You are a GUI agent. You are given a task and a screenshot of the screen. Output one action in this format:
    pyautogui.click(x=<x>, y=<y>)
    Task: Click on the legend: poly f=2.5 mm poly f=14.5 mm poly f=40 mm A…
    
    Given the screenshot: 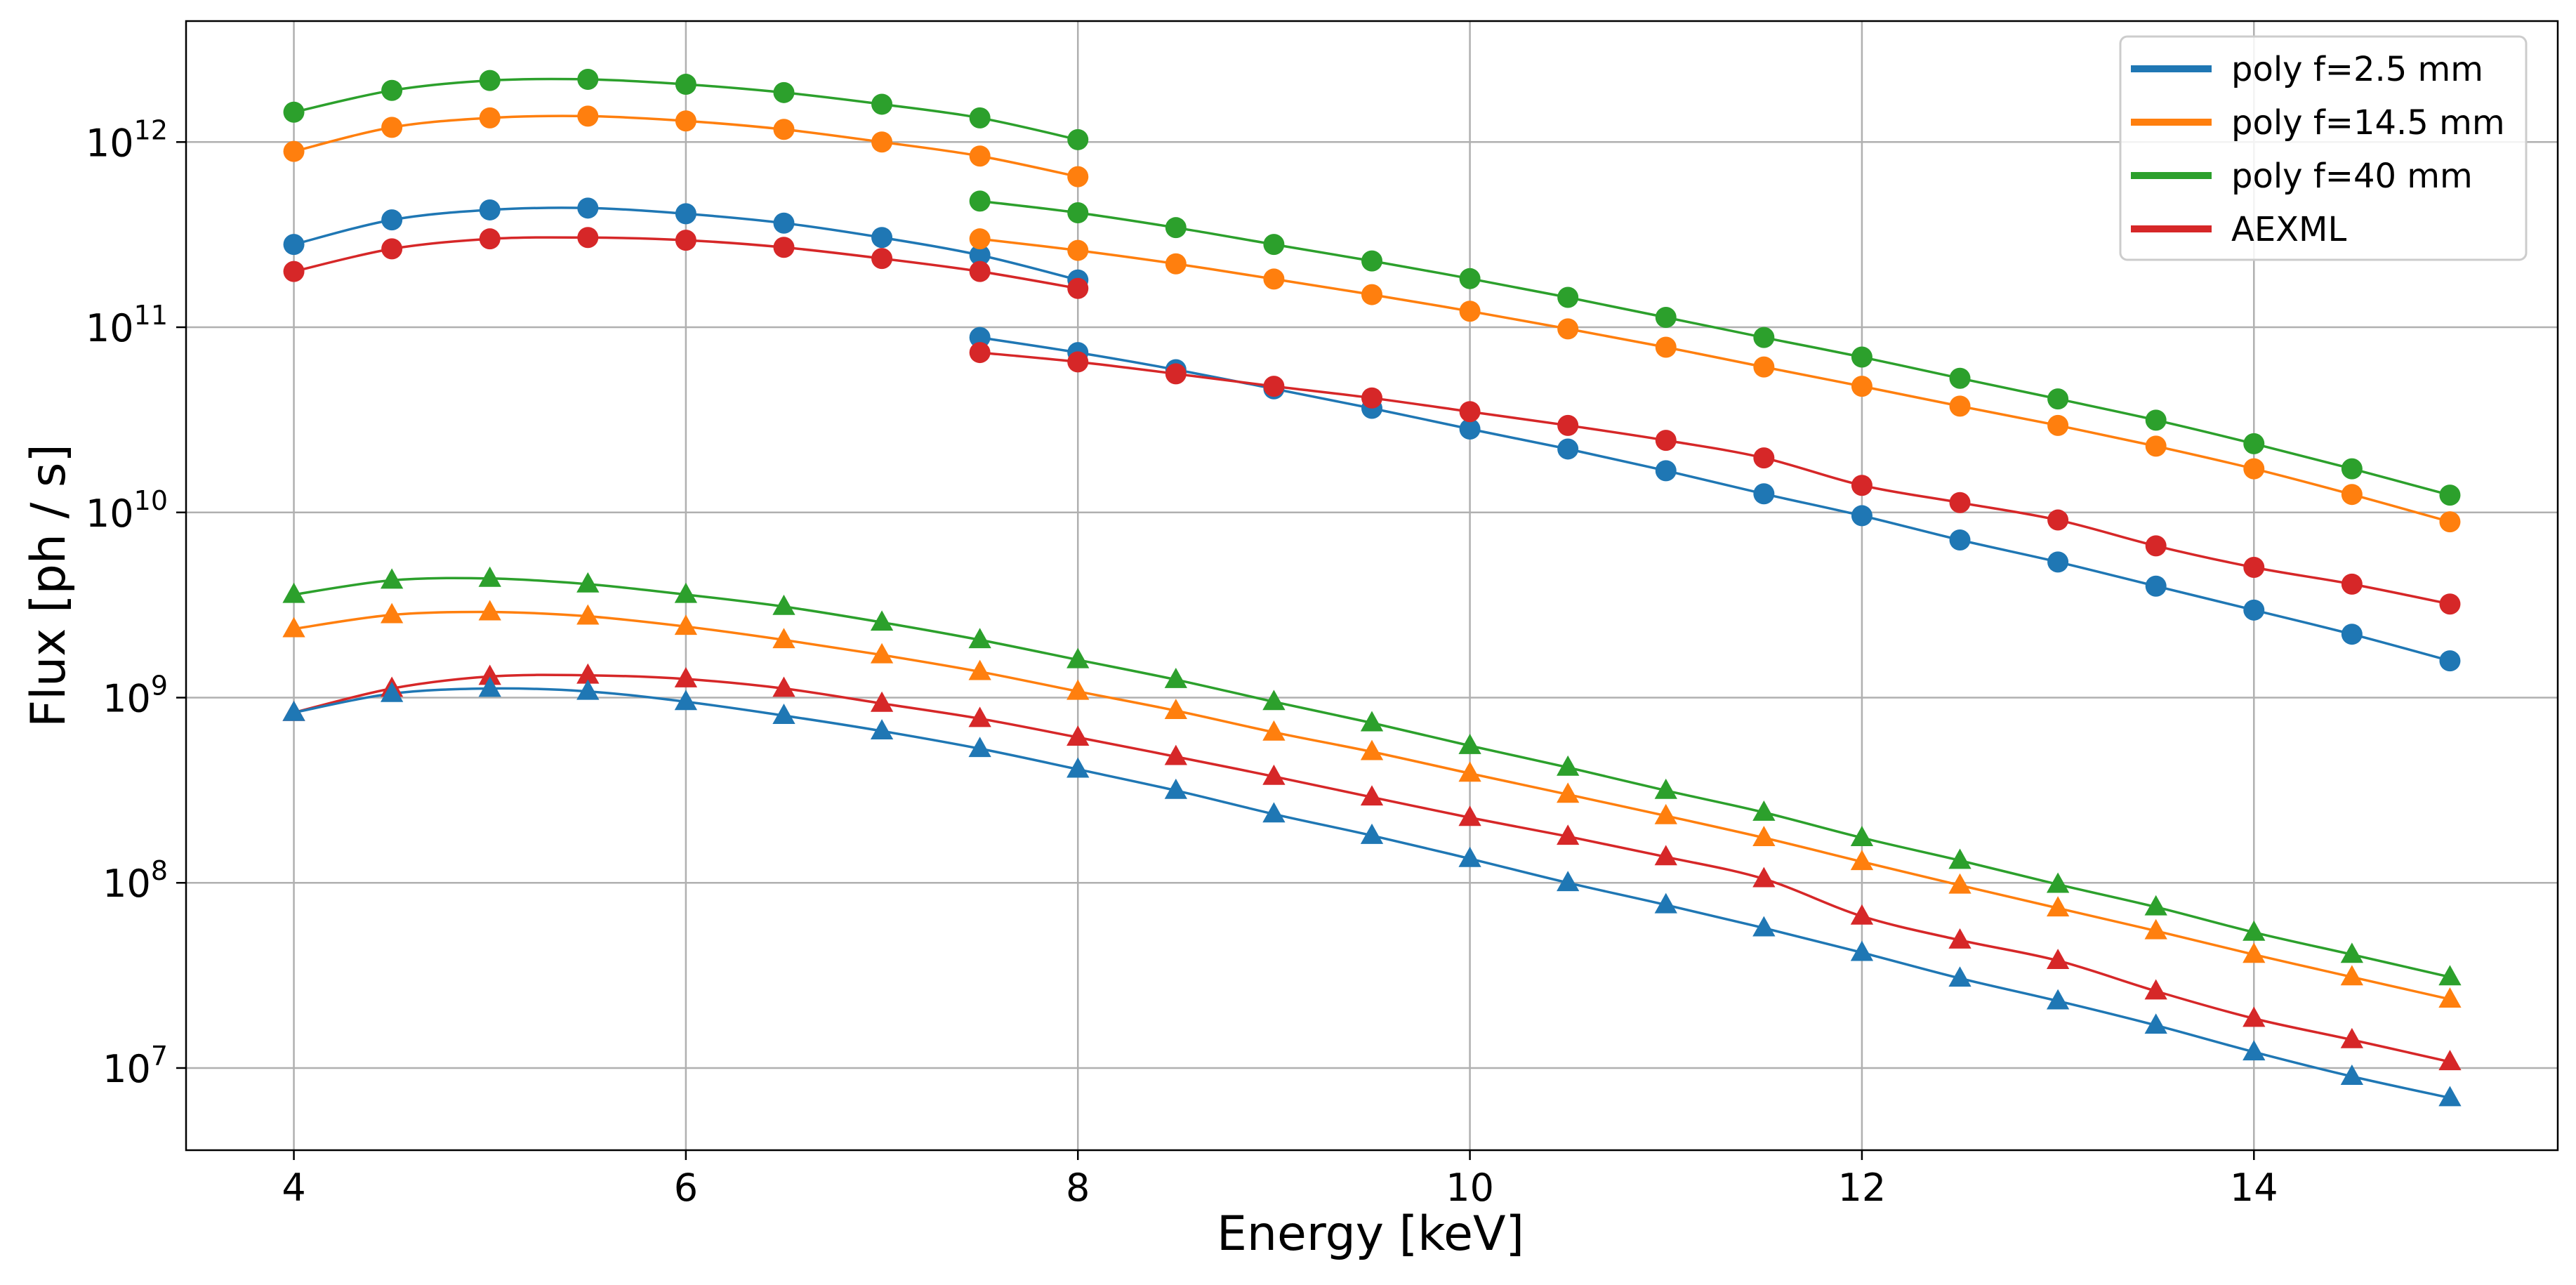 What is the action you would take?
    pyautogui.click(x=2323, y=148)
    